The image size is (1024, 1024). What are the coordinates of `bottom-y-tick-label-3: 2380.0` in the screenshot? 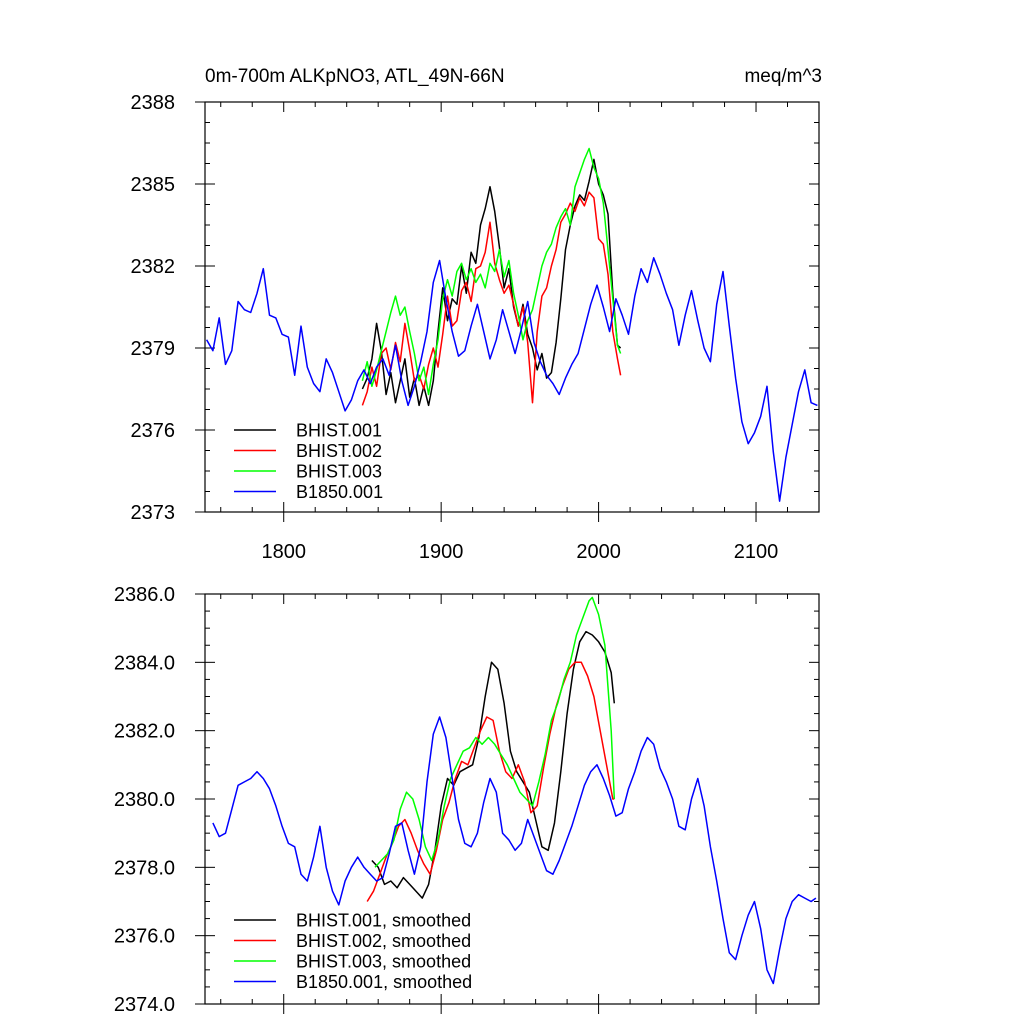 It's located at (144, 800).